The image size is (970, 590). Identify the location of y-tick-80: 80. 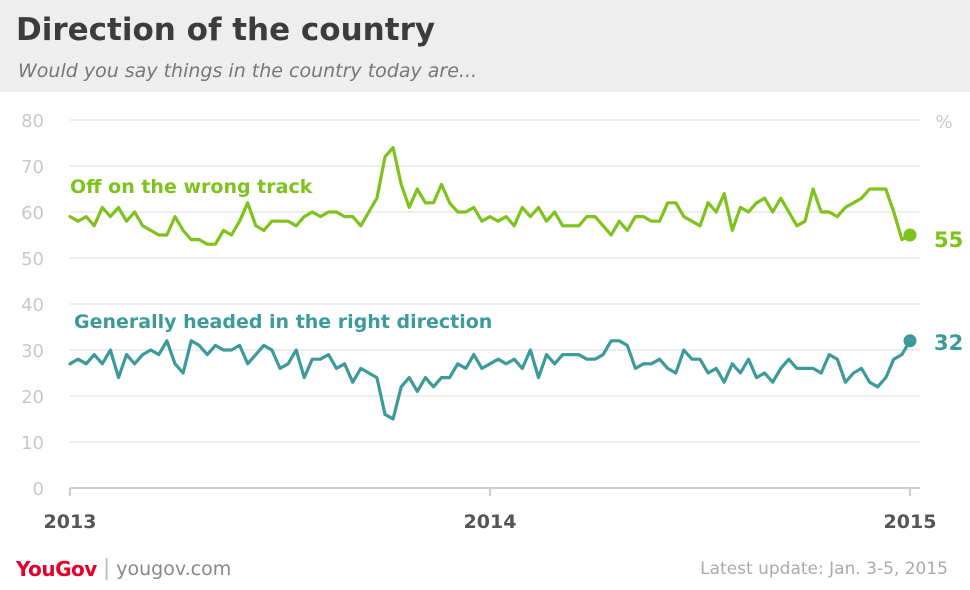
(32, 121).